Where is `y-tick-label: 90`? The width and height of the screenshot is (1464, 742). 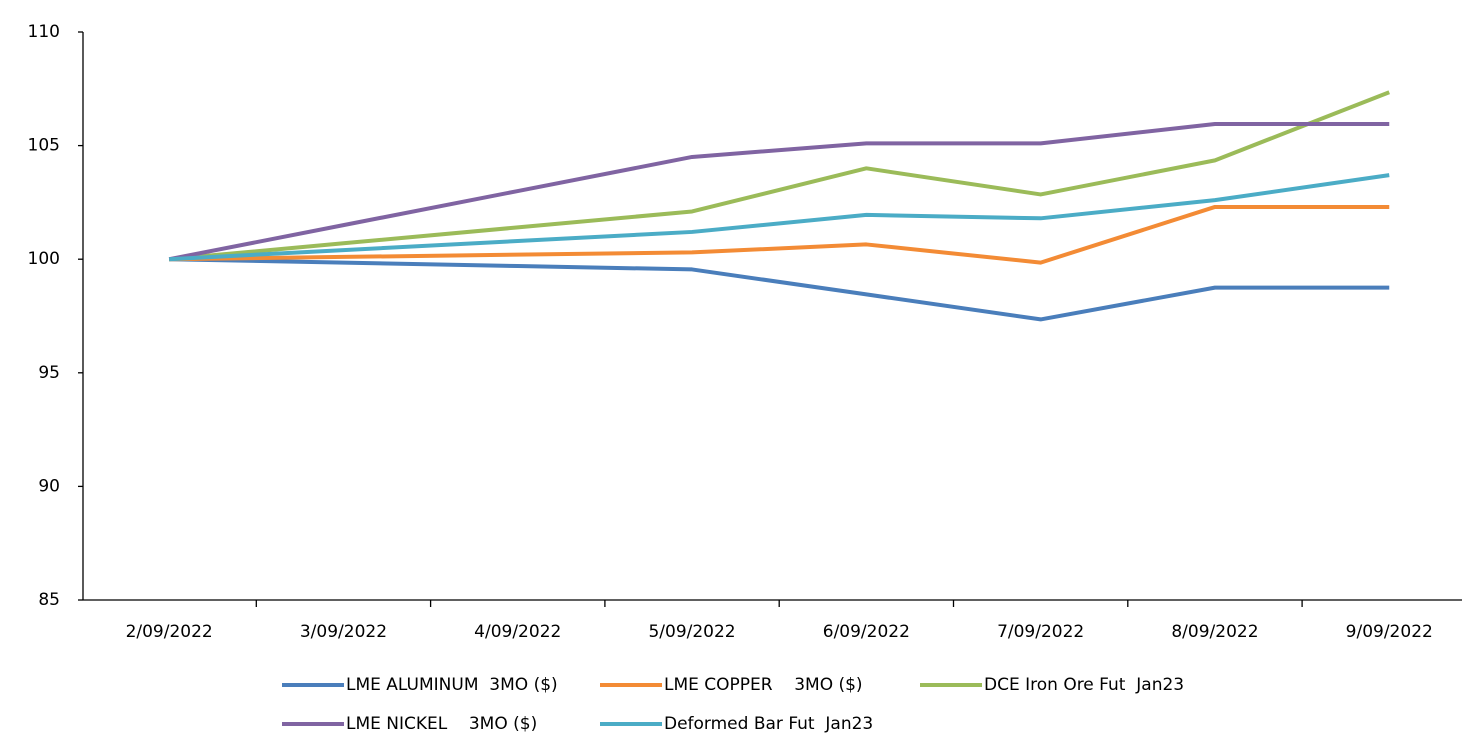
y-tick-label: 90 is located at coordinates (49, 486).